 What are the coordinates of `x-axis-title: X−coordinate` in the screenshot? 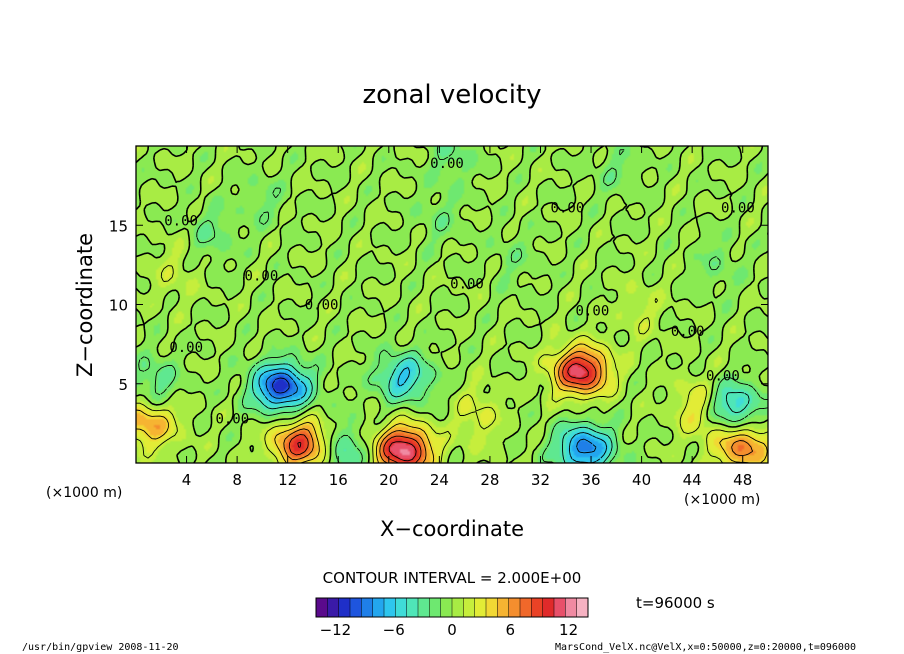 It's located at (452, 529).